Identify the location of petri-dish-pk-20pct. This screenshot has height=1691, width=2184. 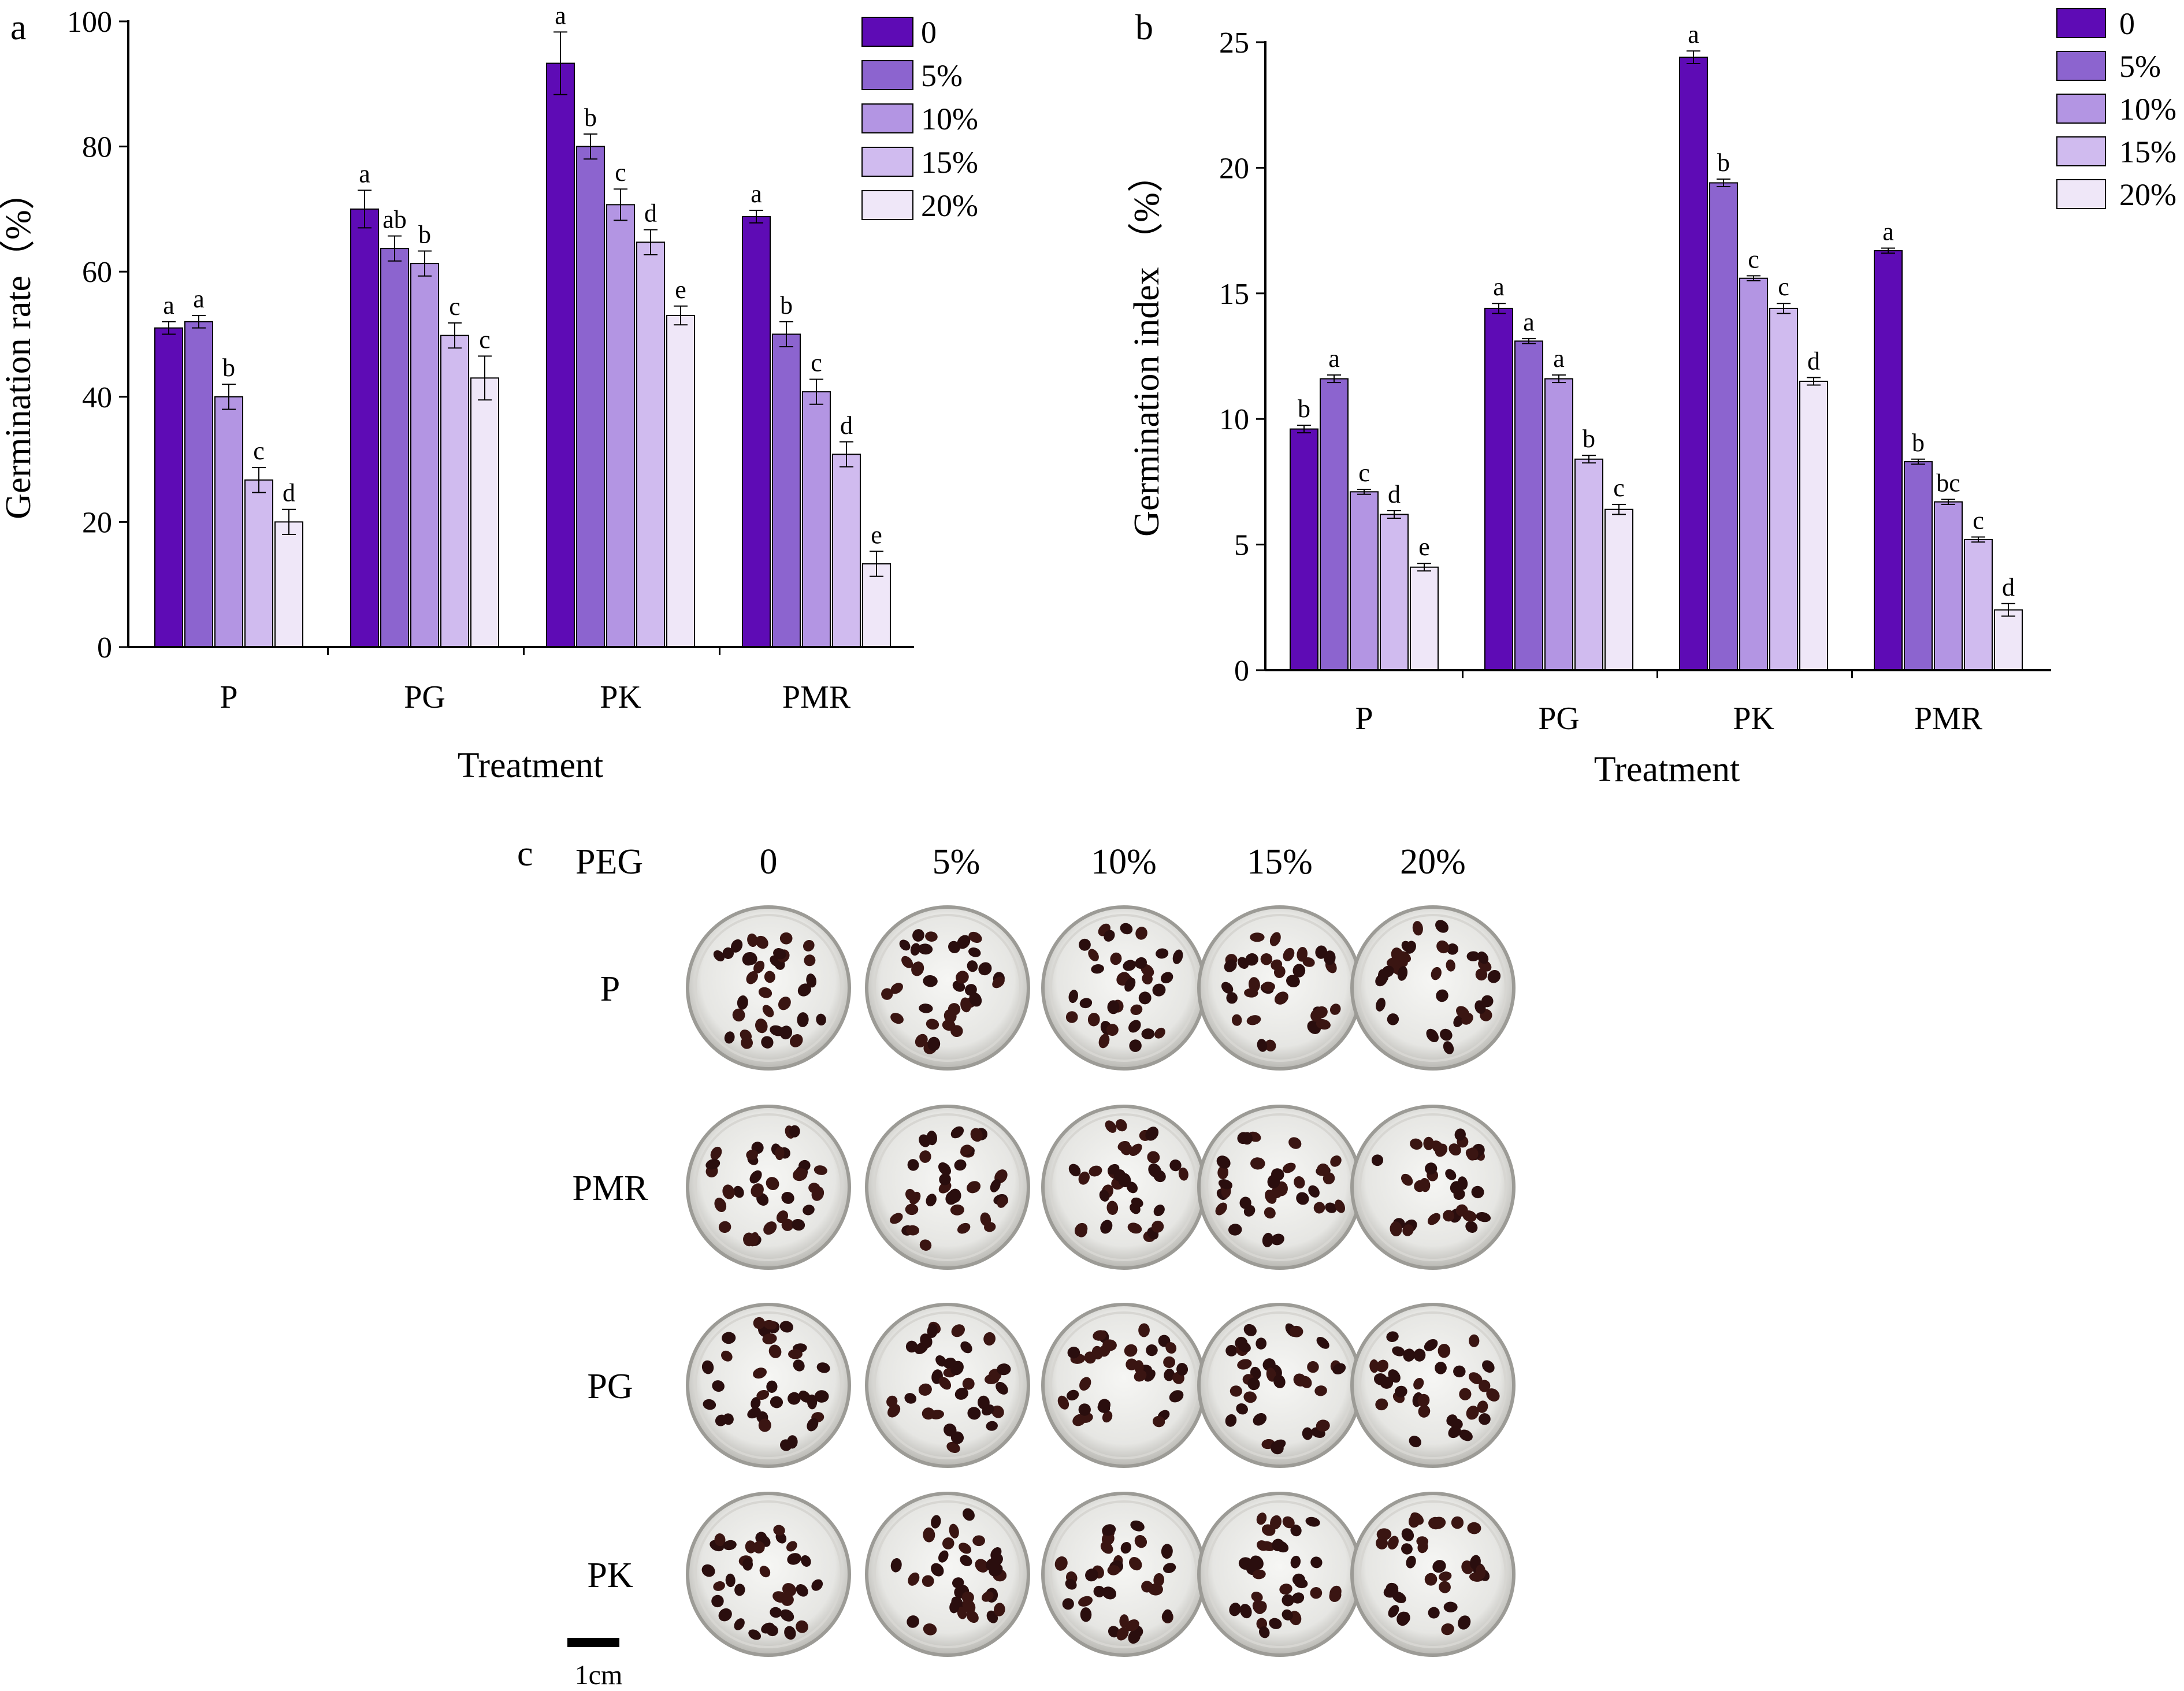
(1433, 1574).